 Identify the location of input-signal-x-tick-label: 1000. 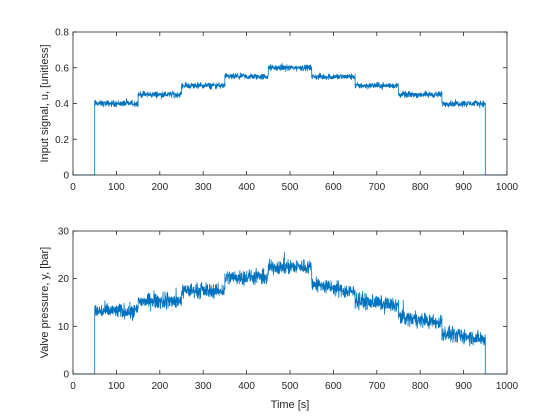
(507, 187).